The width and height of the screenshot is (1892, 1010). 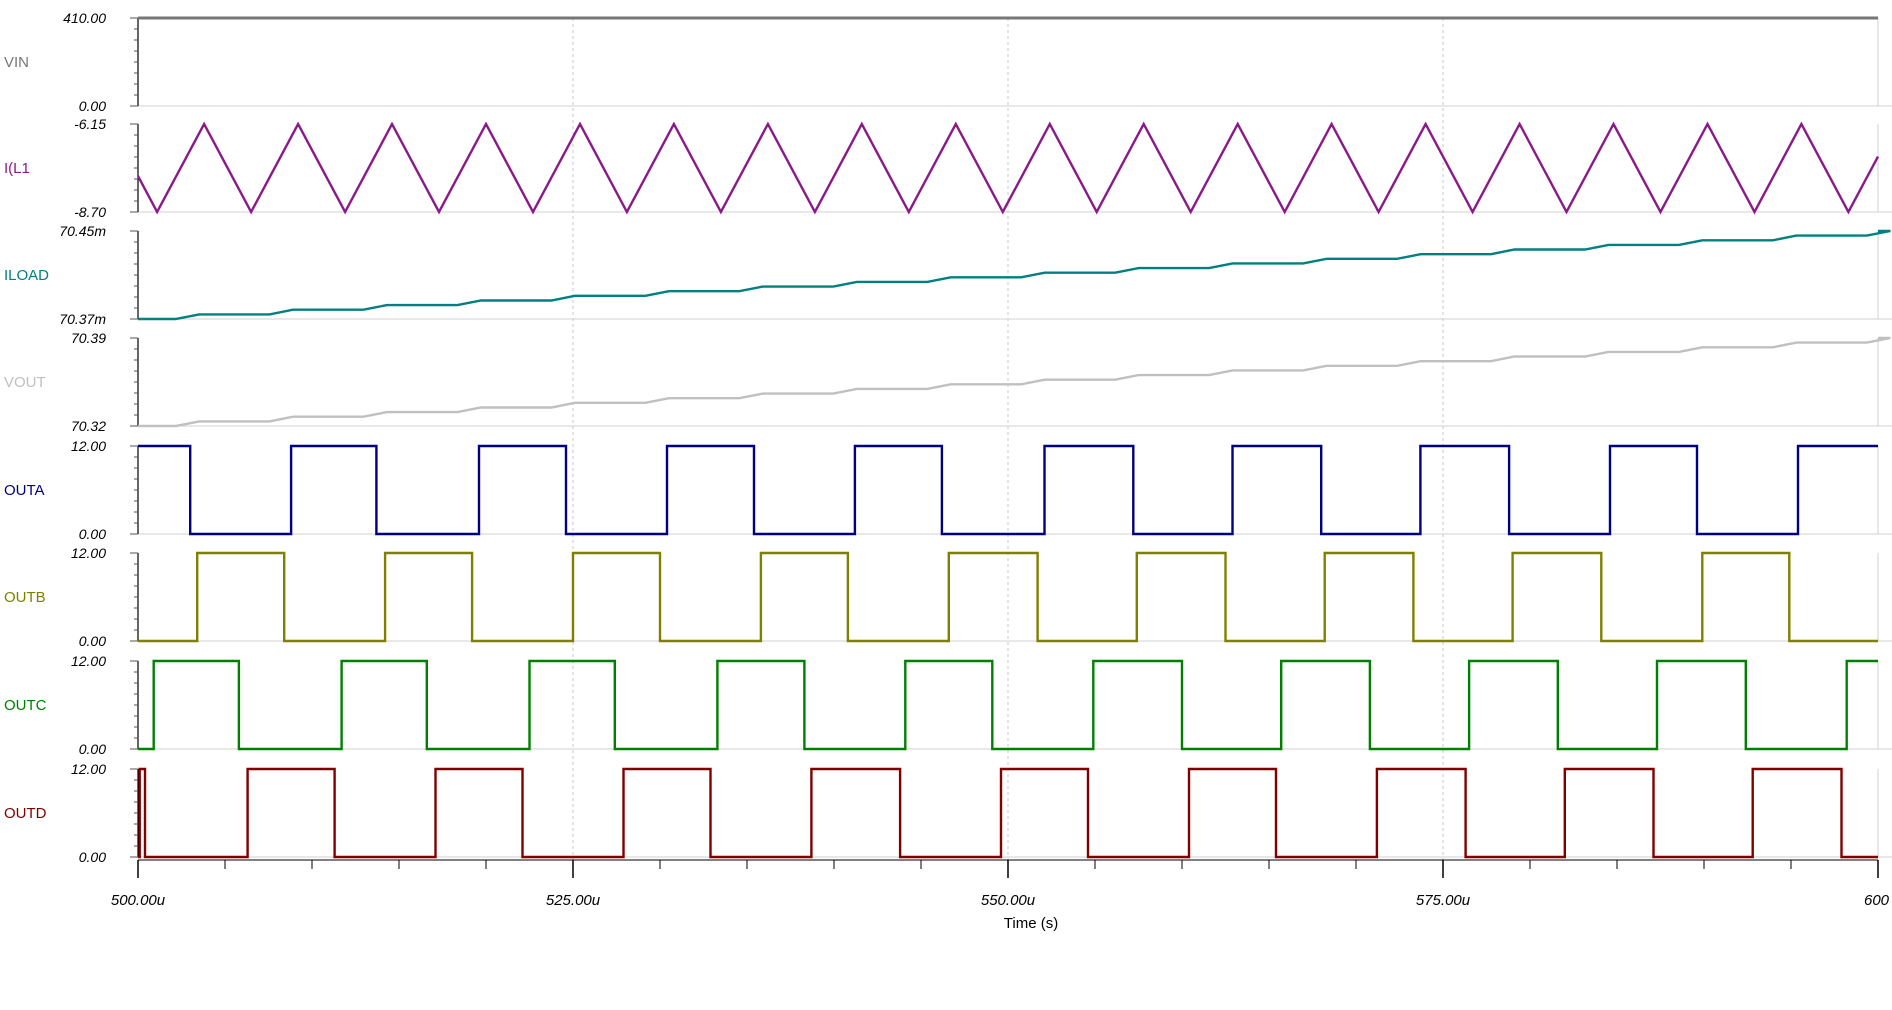 What do you see at coordinates (26, 275) in the screenshot?
I see `series-name: ILOAD` at bounding box center [26, 275].